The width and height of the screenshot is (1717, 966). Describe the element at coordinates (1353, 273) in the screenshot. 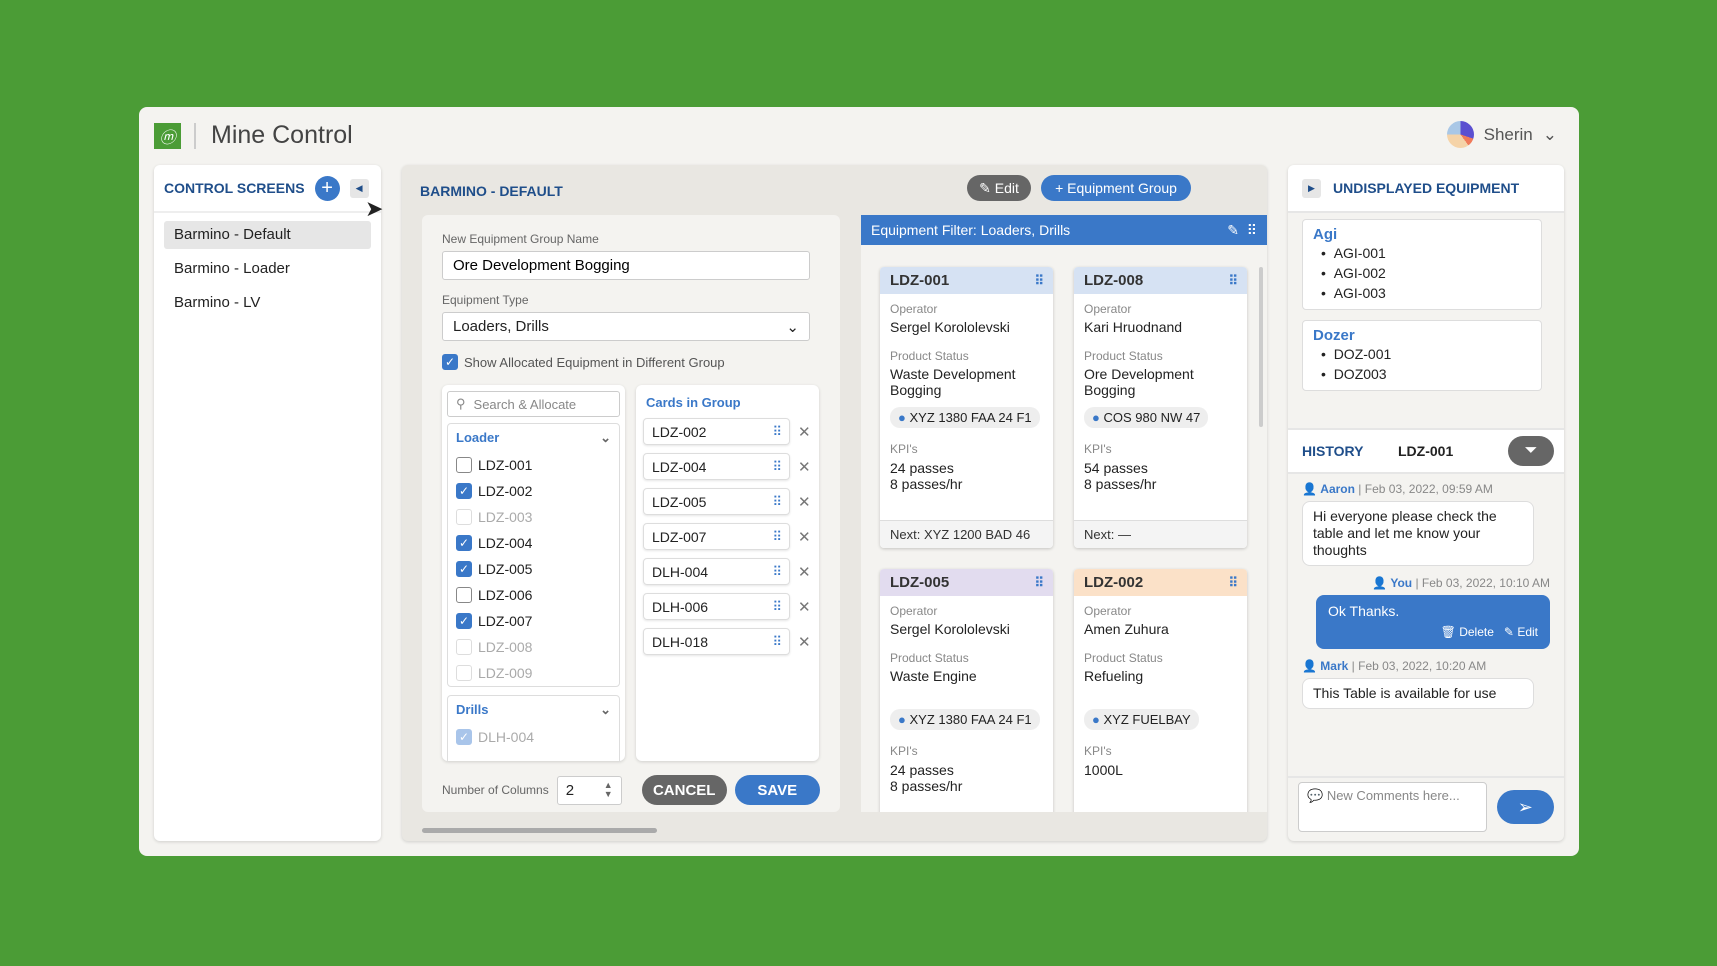

I see `undisplayed-item: • AGI-002` at that location.